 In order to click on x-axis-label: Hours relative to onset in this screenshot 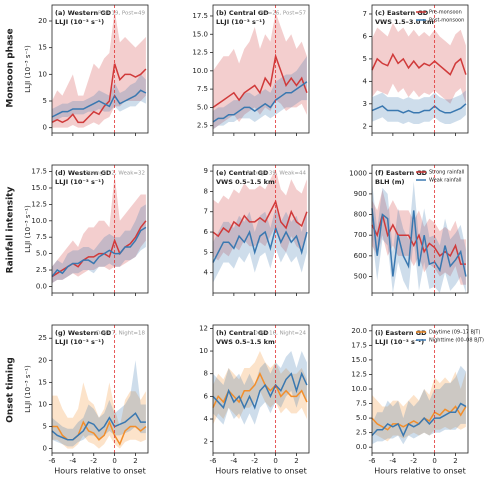, I will do `click(260, 471)`.